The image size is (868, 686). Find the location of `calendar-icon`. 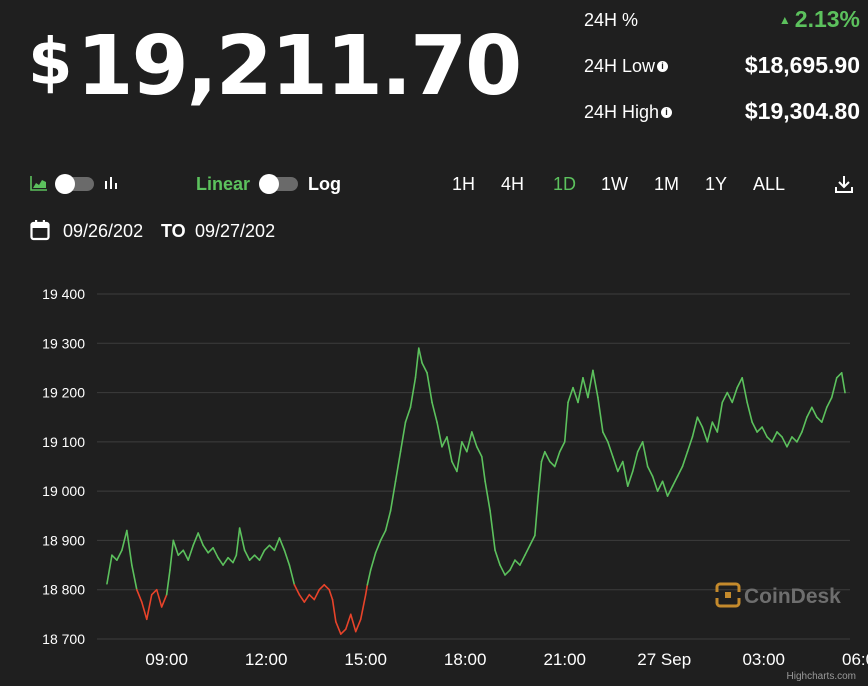

calendar-icon is located at coordinates (40, 230).